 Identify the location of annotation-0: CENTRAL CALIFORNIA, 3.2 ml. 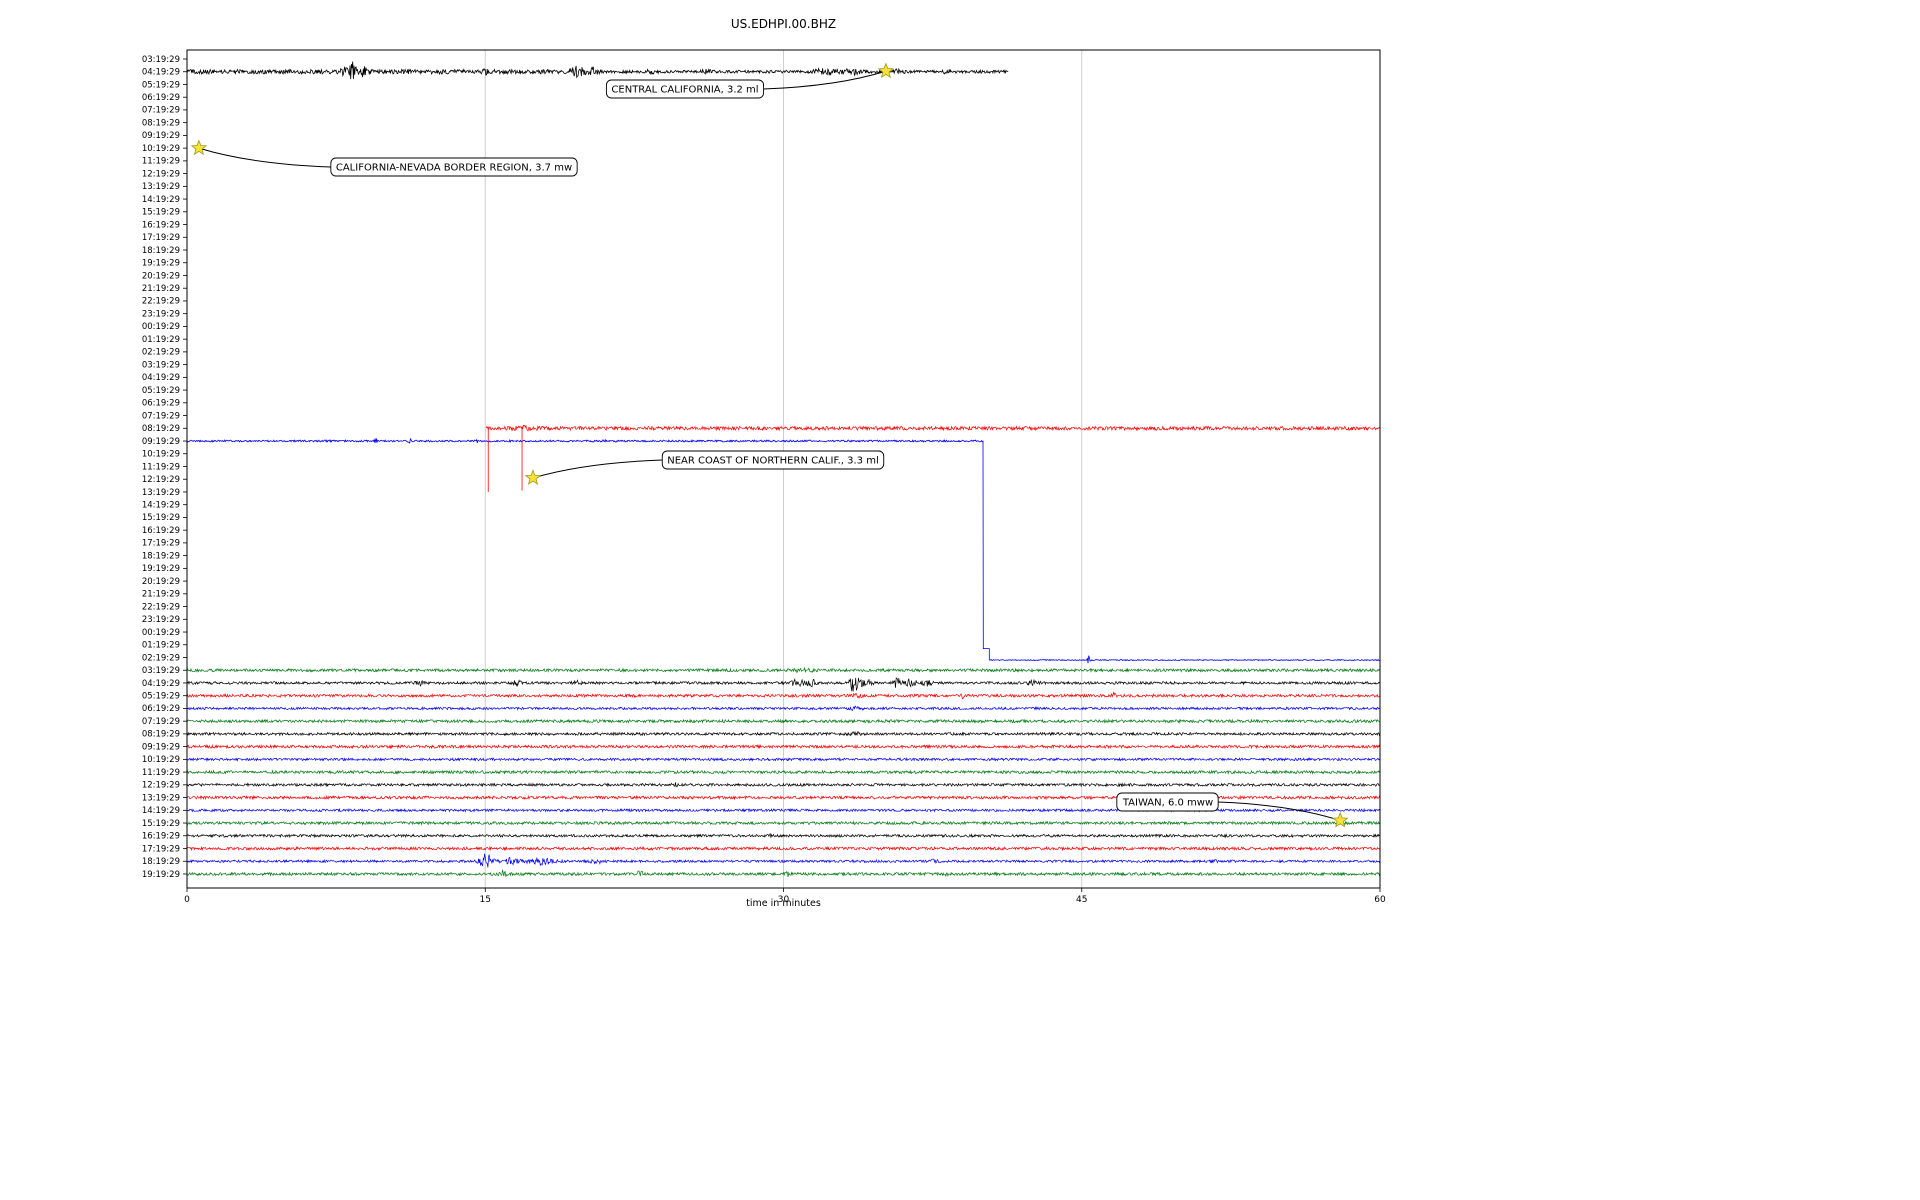
(750, 80).